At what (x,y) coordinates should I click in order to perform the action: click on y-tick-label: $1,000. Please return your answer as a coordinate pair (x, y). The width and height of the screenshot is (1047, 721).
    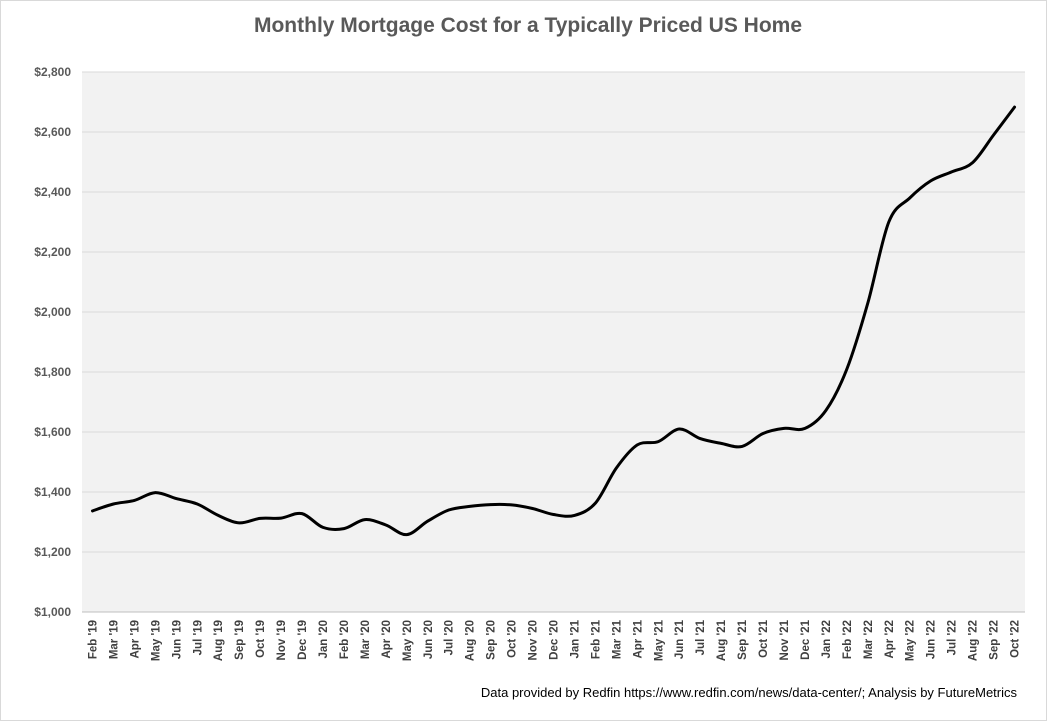
    Looking at the image, I should click on (52, 612).